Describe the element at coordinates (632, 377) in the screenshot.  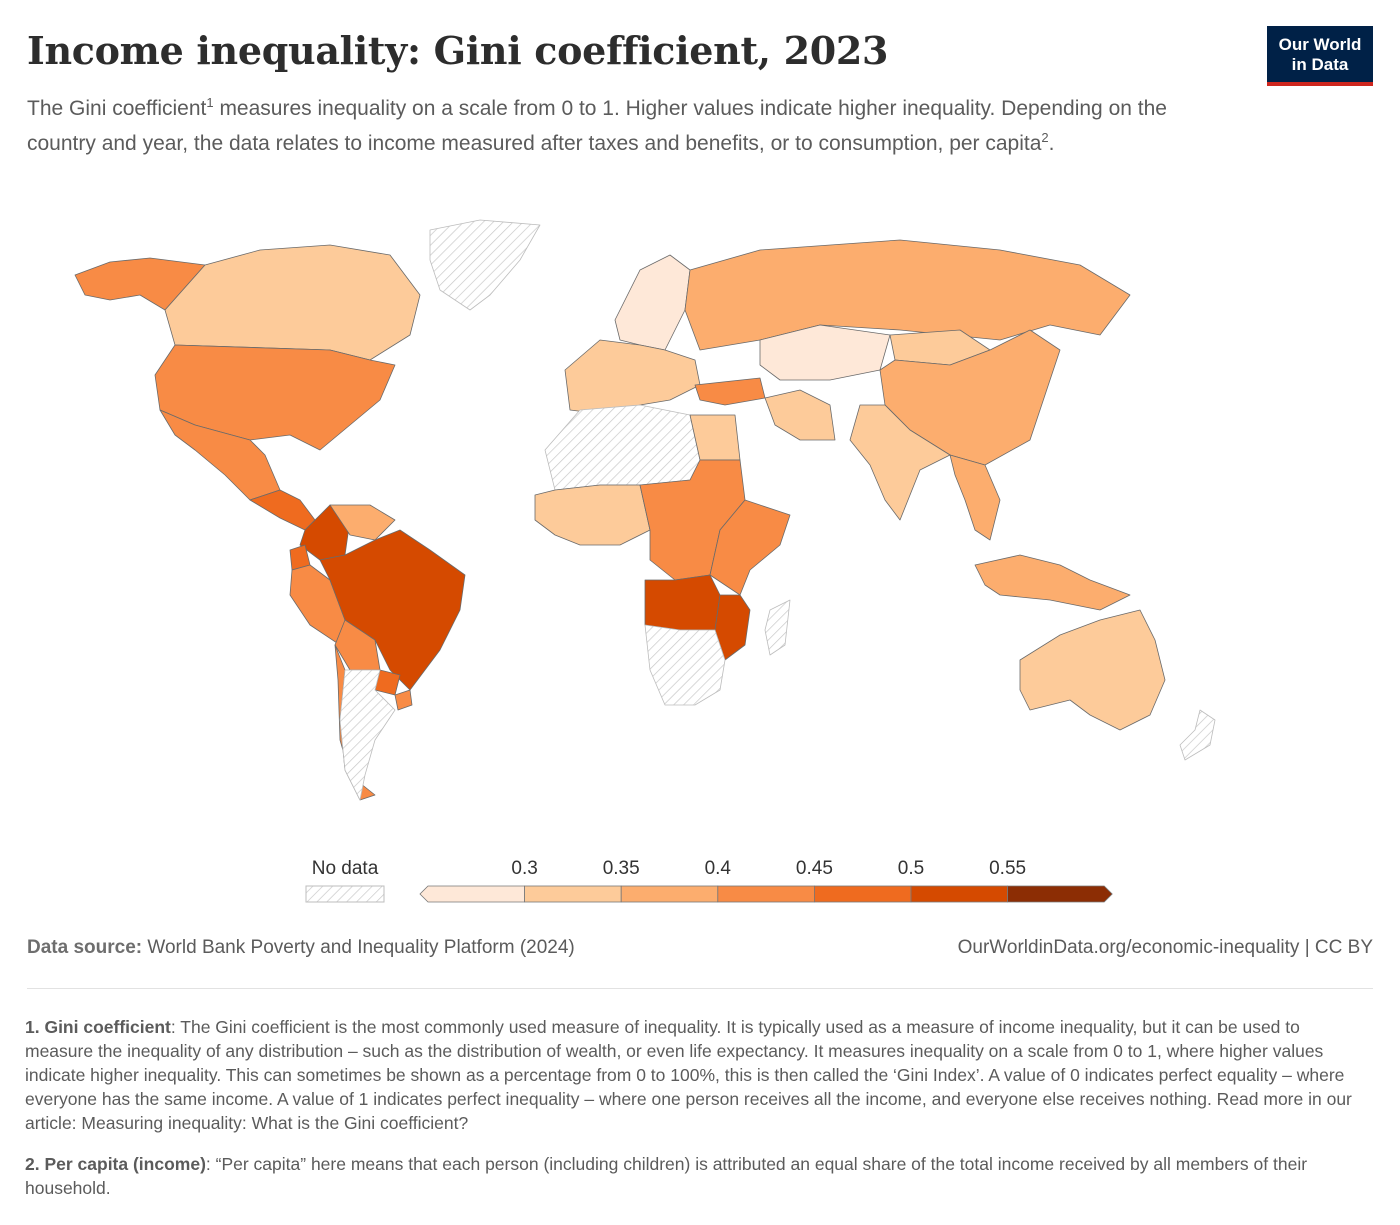
I see `region-western-europe: Western Europe` at that location.